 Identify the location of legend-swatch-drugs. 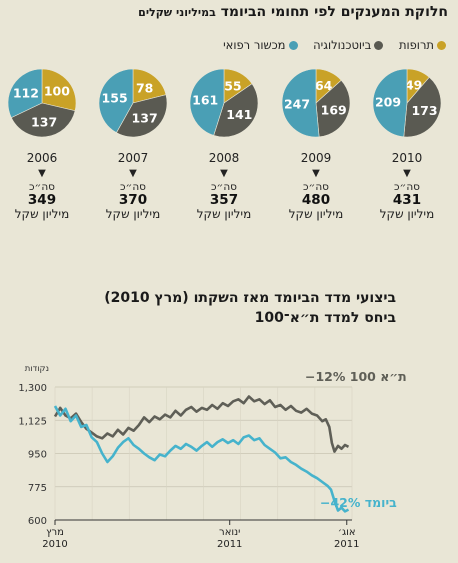
(441, 45).